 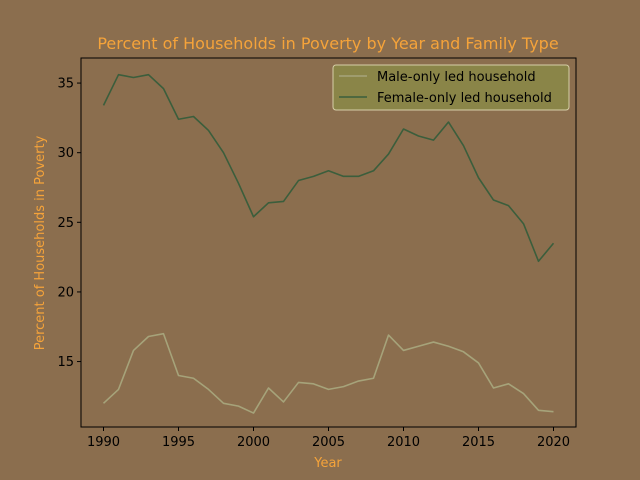 I want to click on x-tick-label: 2015, so click(x=478, y=442).